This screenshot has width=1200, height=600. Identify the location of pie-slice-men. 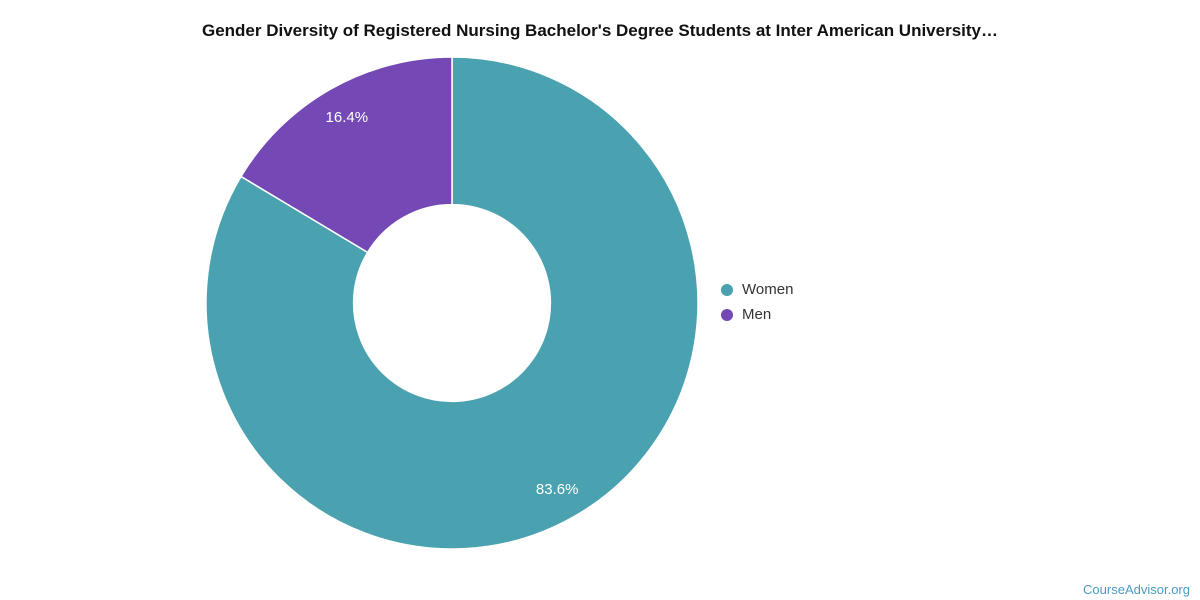
(346, 155).